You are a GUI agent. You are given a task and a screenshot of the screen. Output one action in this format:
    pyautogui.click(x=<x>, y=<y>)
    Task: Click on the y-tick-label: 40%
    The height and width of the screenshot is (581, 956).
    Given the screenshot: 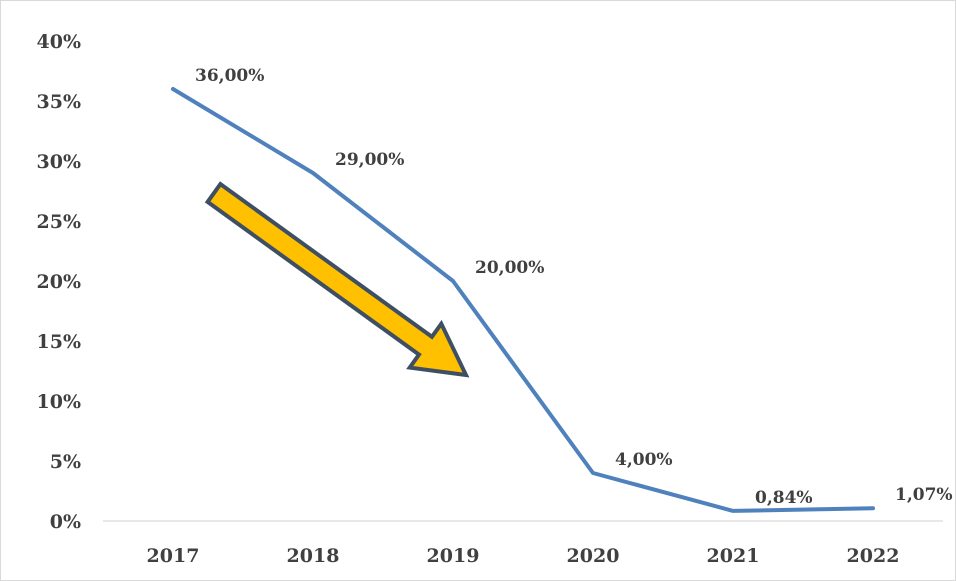 What is the action you would take?
    pyautogui.click(x=59, y=42)
    